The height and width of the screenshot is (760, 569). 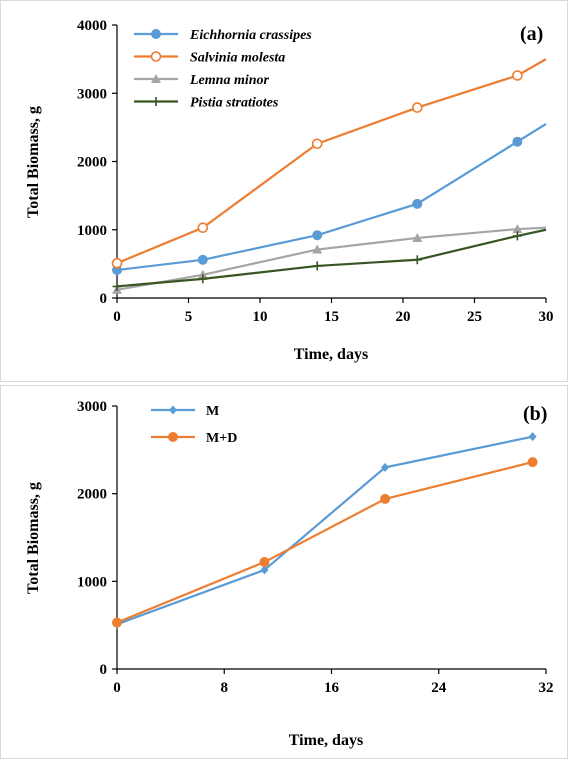 What do you see at coordinates (104, 299) in the screenshot?
I see `panel-a-y-tick-label: 0` at bounding box center [104, 299].